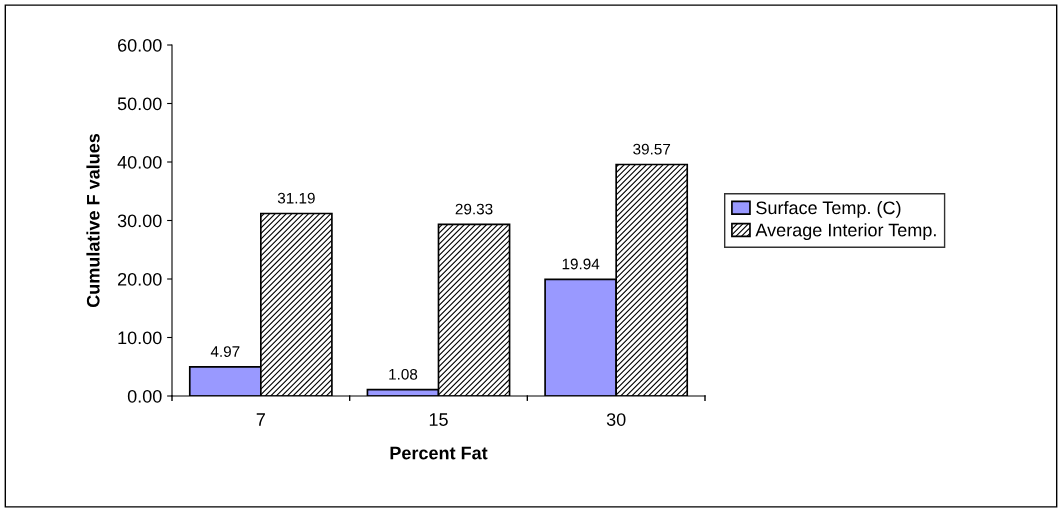  What do you see at coordinates (474, 209) in the screenshot?
I see `data-label: 29.33` at bounding box center [474, 209].